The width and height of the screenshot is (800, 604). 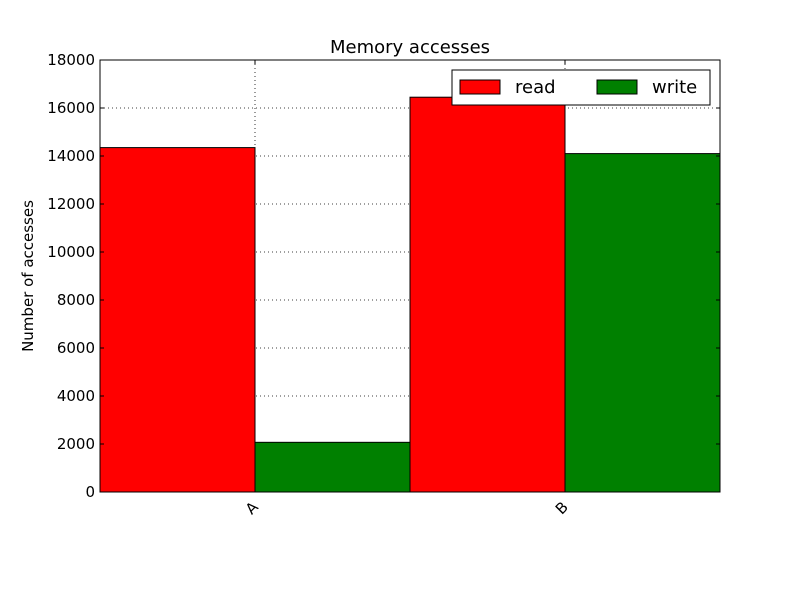 I want to click on y-tick-label: 14000, so click(x=71, y=156).